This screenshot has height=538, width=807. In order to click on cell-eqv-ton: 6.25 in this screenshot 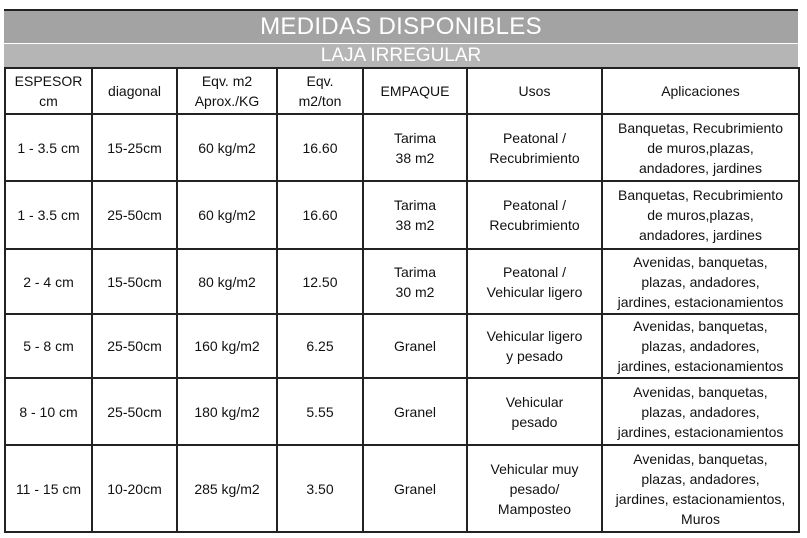, I will do `click(320, 346)`.